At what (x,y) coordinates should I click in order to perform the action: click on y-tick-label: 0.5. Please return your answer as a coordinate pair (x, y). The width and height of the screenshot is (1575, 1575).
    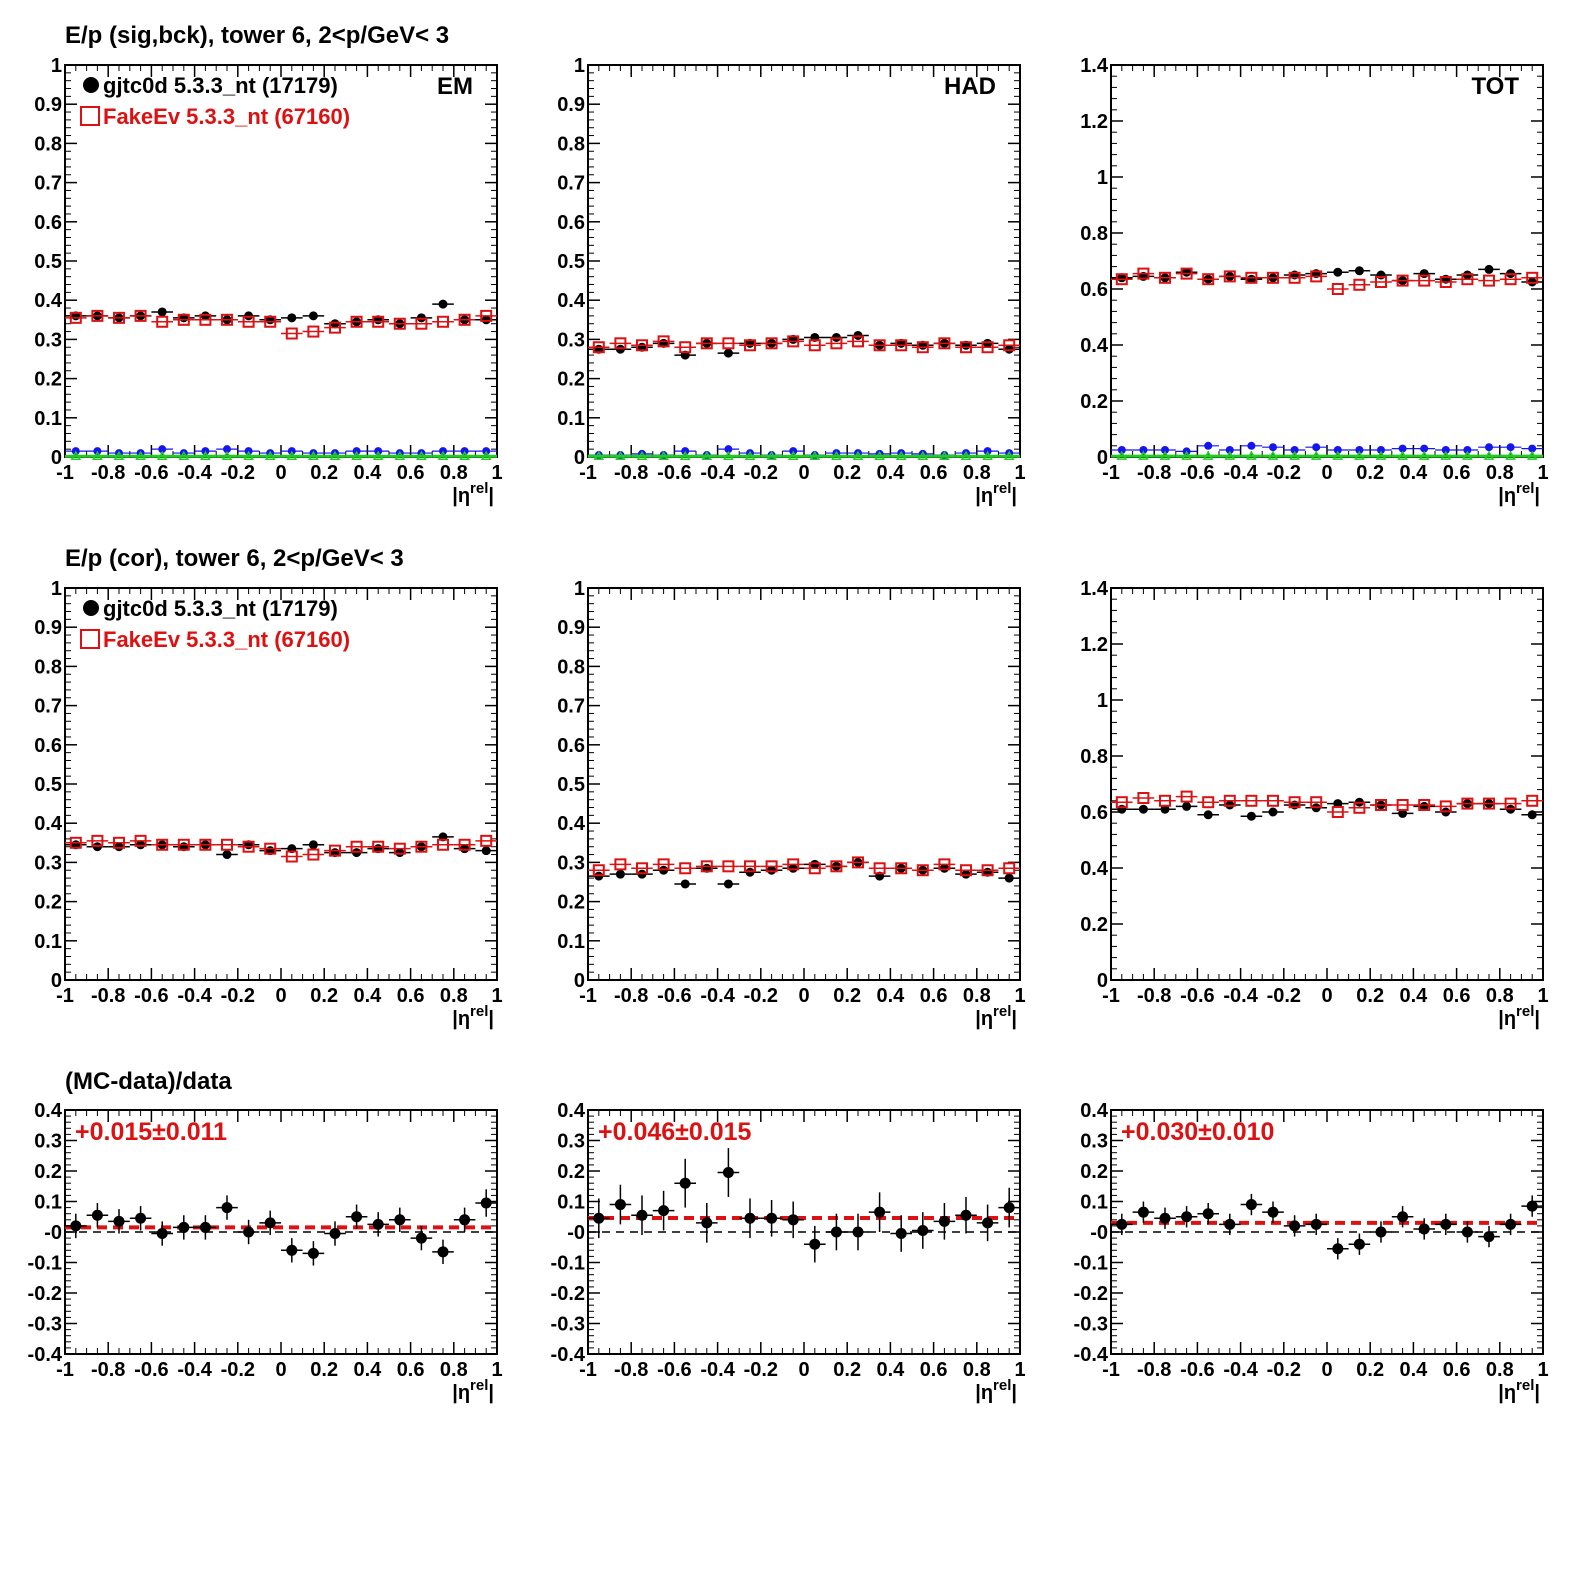
    Looking at the image, I should click on (48, 785).